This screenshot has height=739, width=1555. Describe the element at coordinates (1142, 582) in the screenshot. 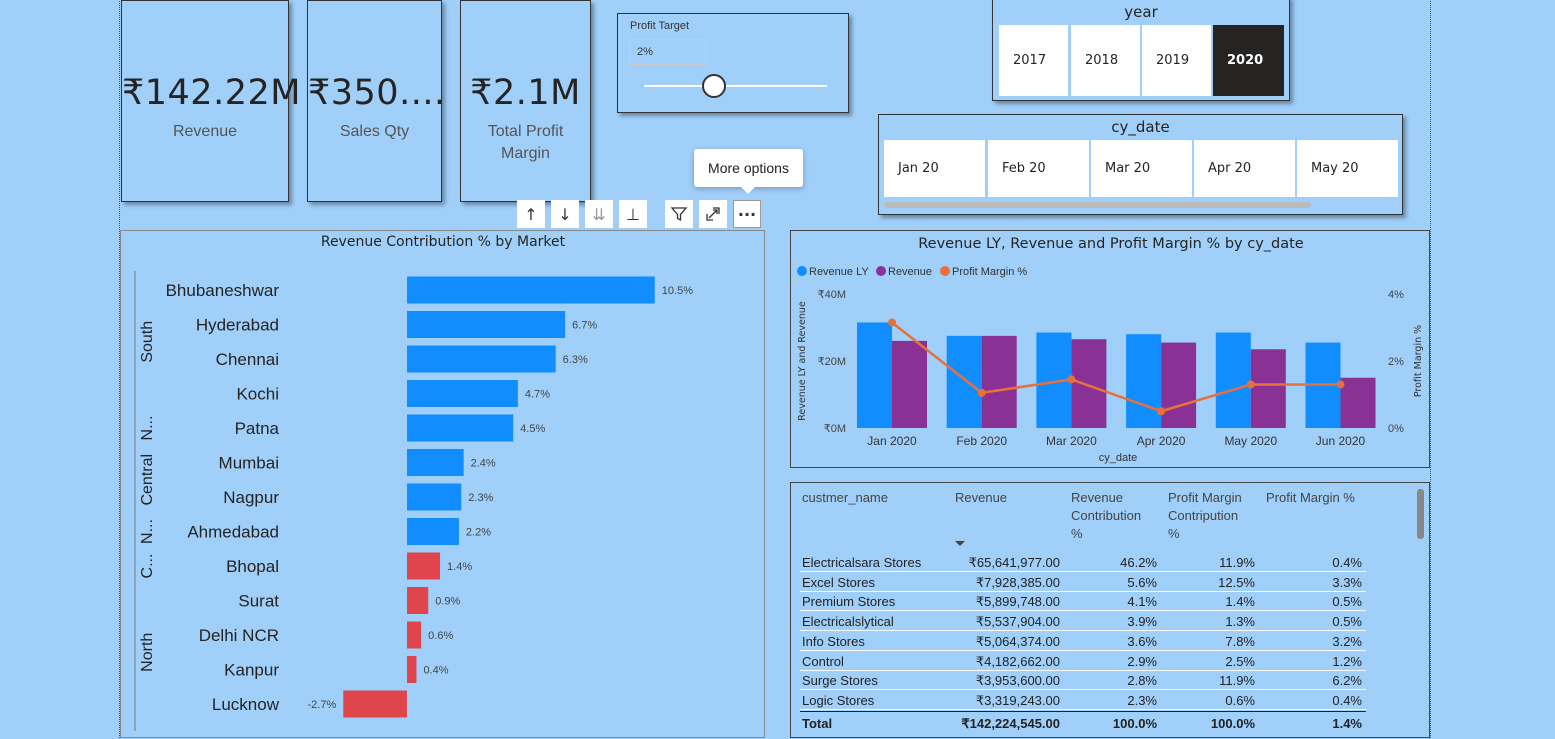

I see `table-cell: 5.6%` at that location.